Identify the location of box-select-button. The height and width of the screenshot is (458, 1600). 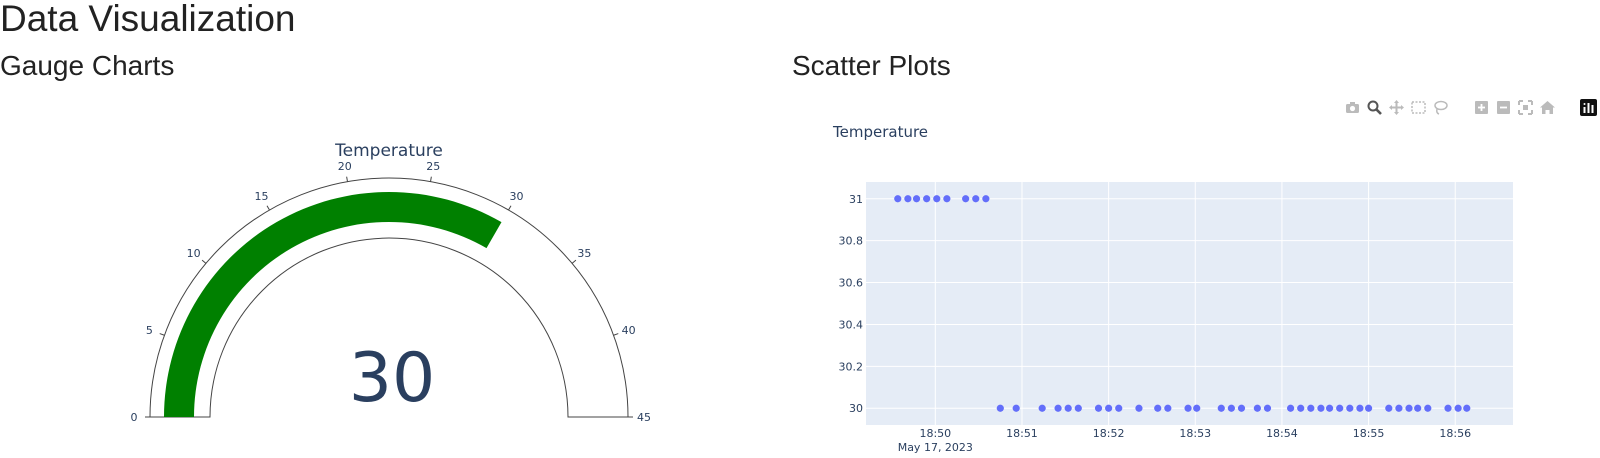
(1418, 107).